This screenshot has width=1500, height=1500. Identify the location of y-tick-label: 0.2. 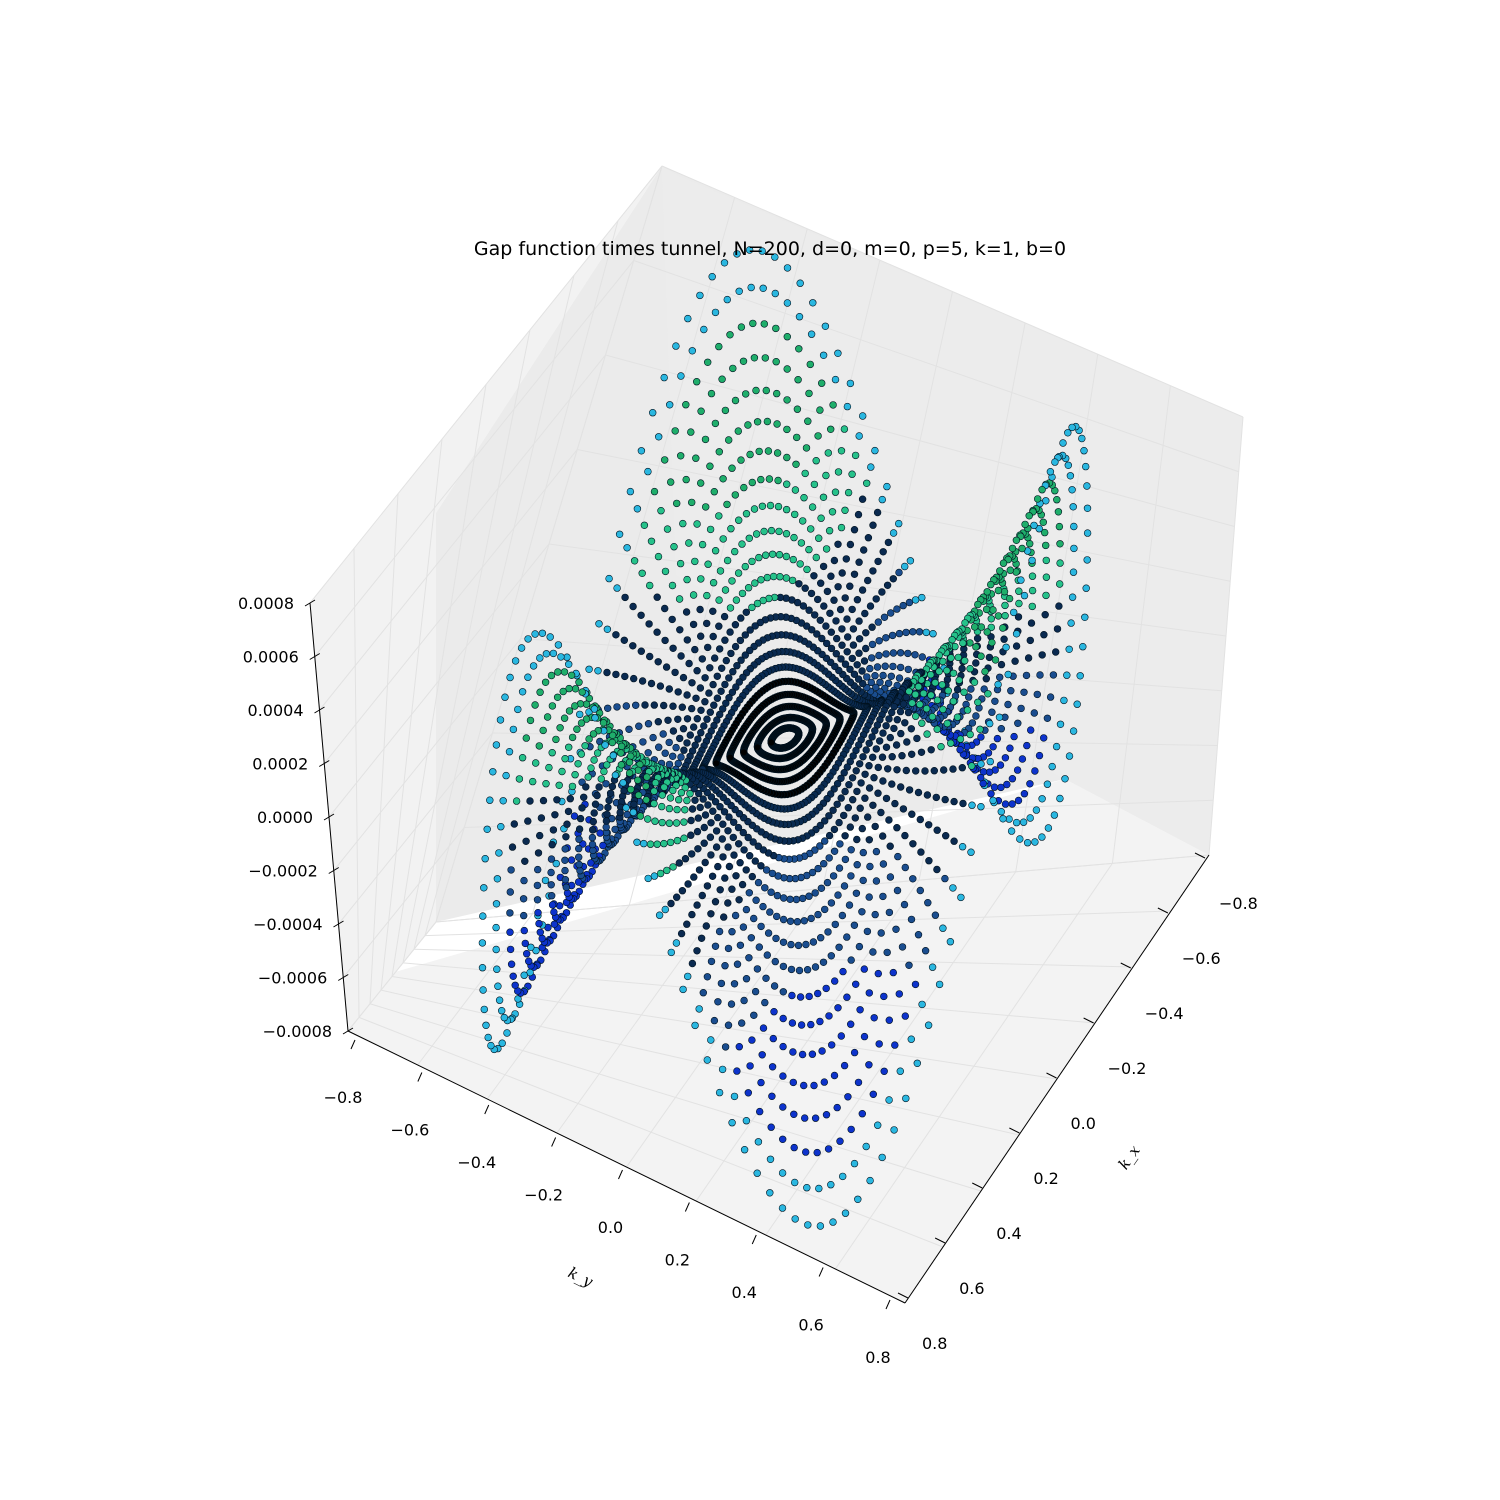
(677, 1260).